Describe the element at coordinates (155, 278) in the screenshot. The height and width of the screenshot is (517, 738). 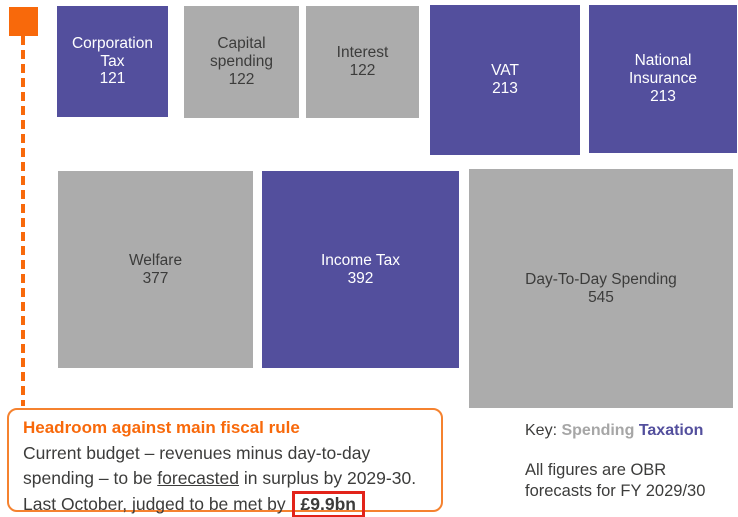
I see `box-value: 377` at that location.